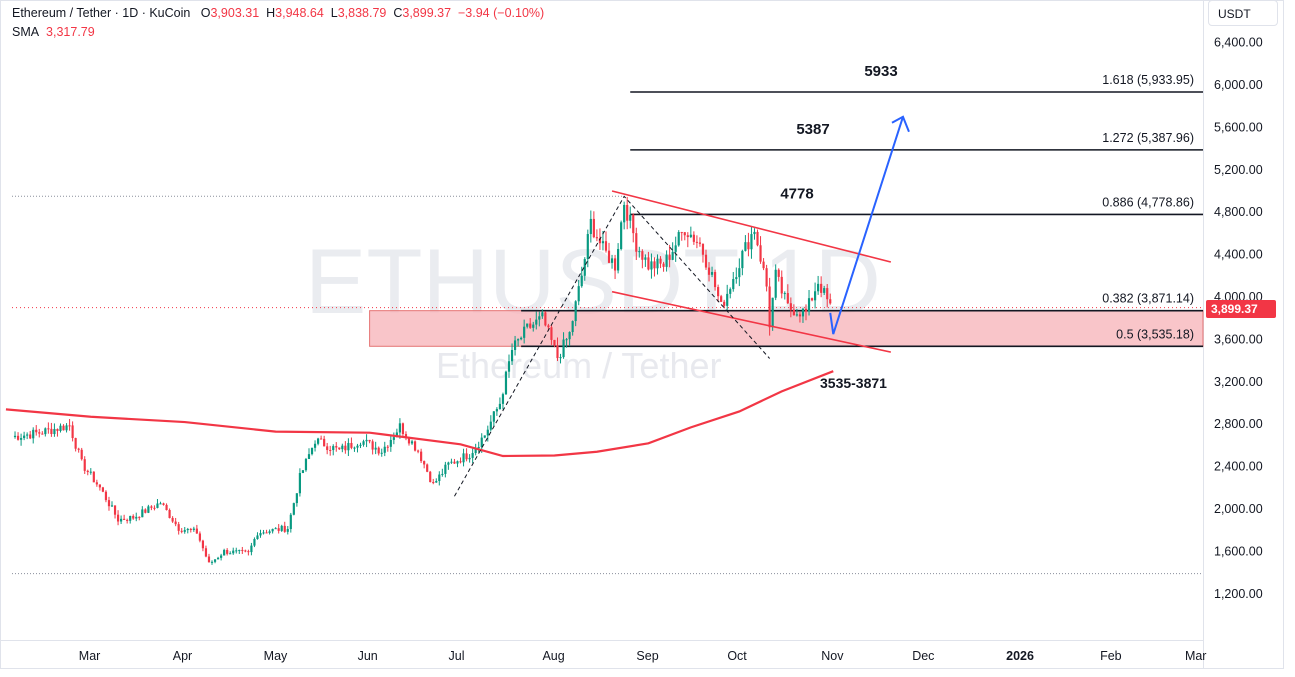 Image resolution: width=1295 pixels, height=677 pixels. Describe the element at coordinates (398, 13) in the screenshot. I see `close-label: C` at that location.